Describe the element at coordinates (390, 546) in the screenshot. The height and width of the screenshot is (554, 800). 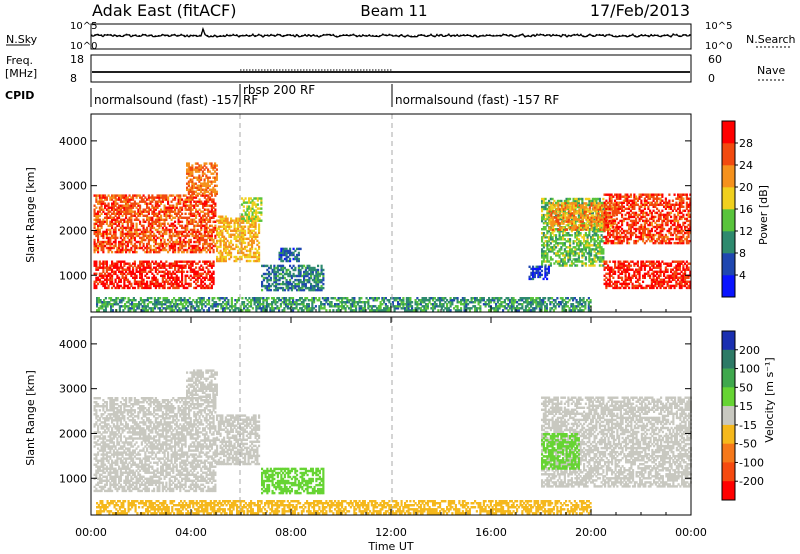
I see `x-axis-label: Time UT` at that location.